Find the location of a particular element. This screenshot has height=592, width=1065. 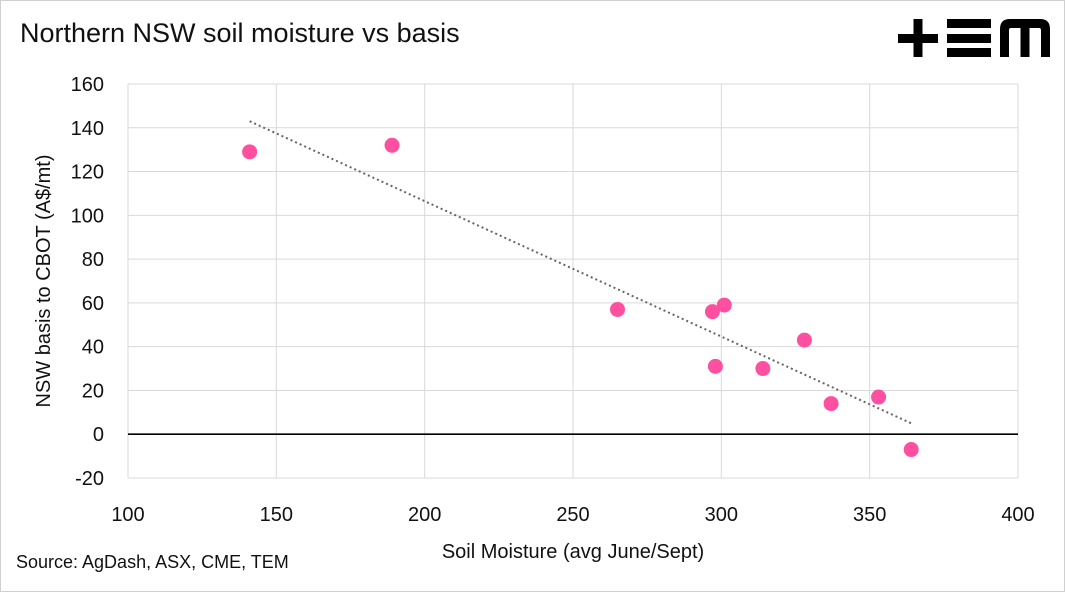

y-tick-label: 160 is located at coordinates (87, 85).